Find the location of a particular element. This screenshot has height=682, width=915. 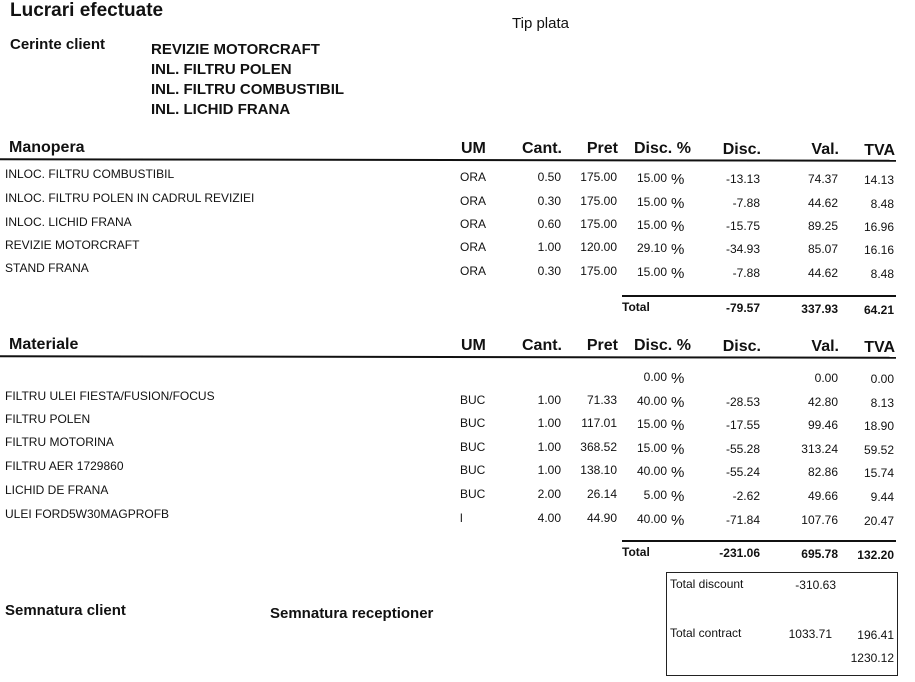

row-tva: 59.52 is located at coordinates (878, 450).